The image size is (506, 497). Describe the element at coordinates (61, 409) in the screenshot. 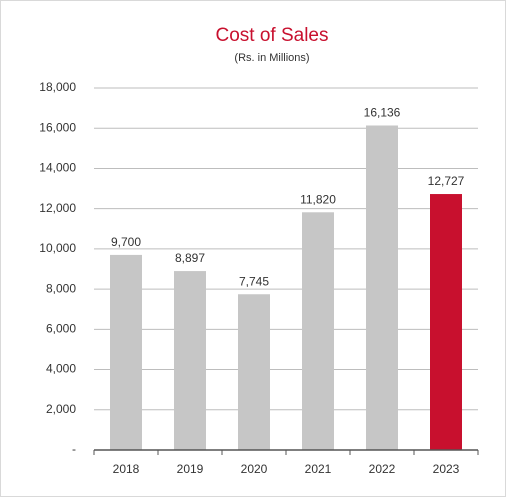

I see `y-tick-label: 2,000` at that location.